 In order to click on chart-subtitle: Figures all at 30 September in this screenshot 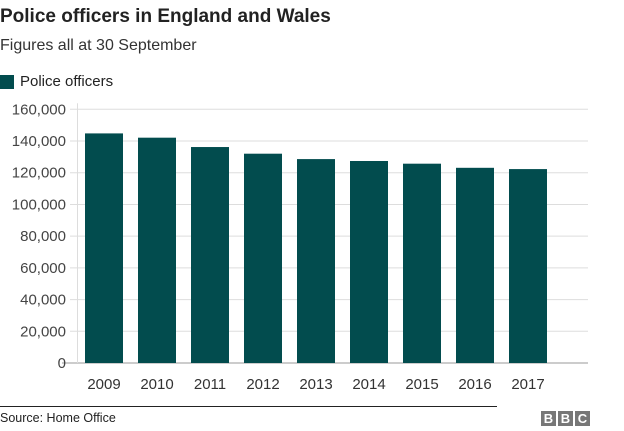, I will do `click(98, 45)`.